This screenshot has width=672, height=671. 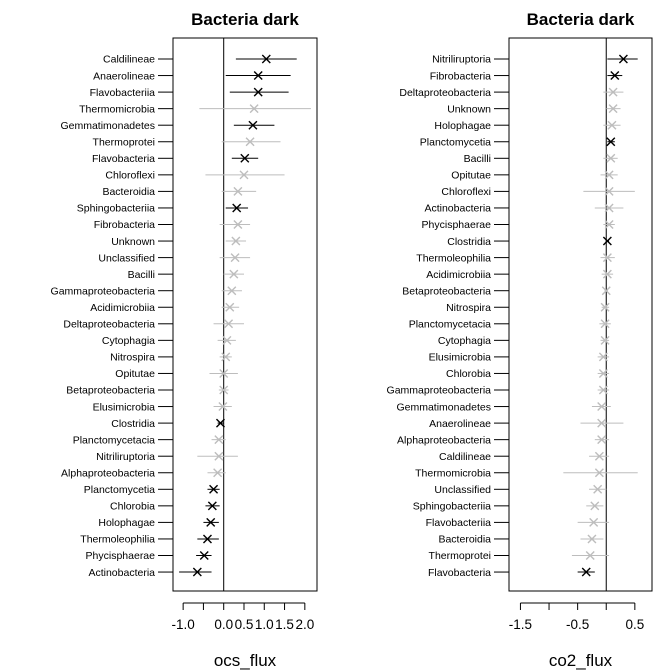 I want to click on forest-row: Flavobacteriia, so click(x=518, y=523).